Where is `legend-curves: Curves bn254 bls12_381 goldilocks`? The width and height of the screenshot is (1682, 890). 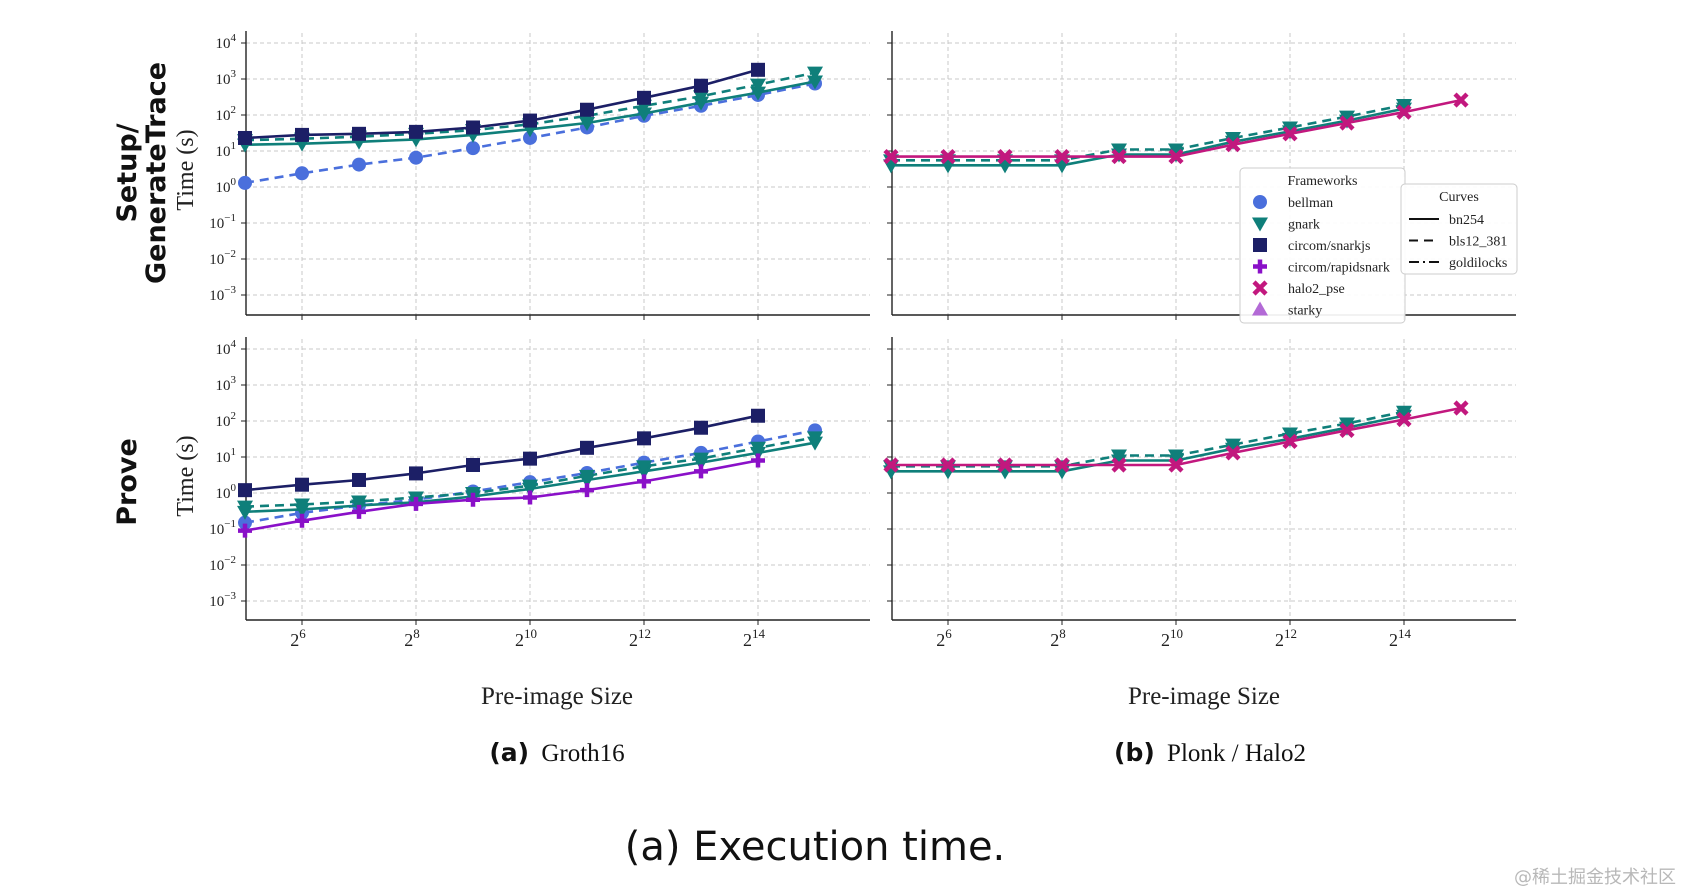 legend-curves: Curves bn254 bls12_381 goldilocks is located at coordinates (1459, 229).